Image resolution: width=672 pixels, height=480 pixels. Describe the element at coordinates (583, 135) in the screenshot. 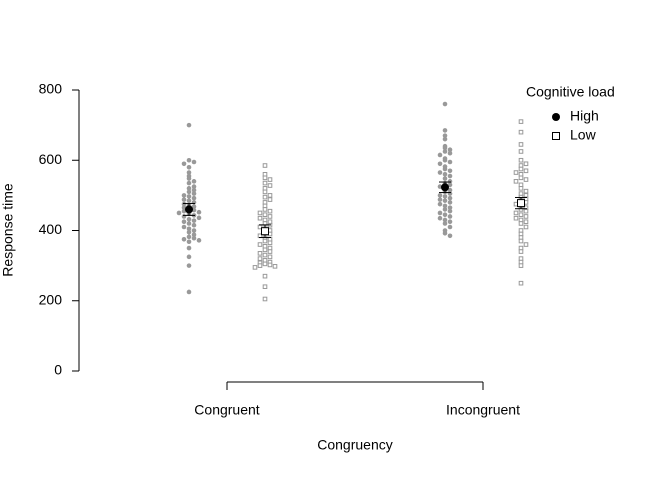

I see `legend-label: Low` at that location.